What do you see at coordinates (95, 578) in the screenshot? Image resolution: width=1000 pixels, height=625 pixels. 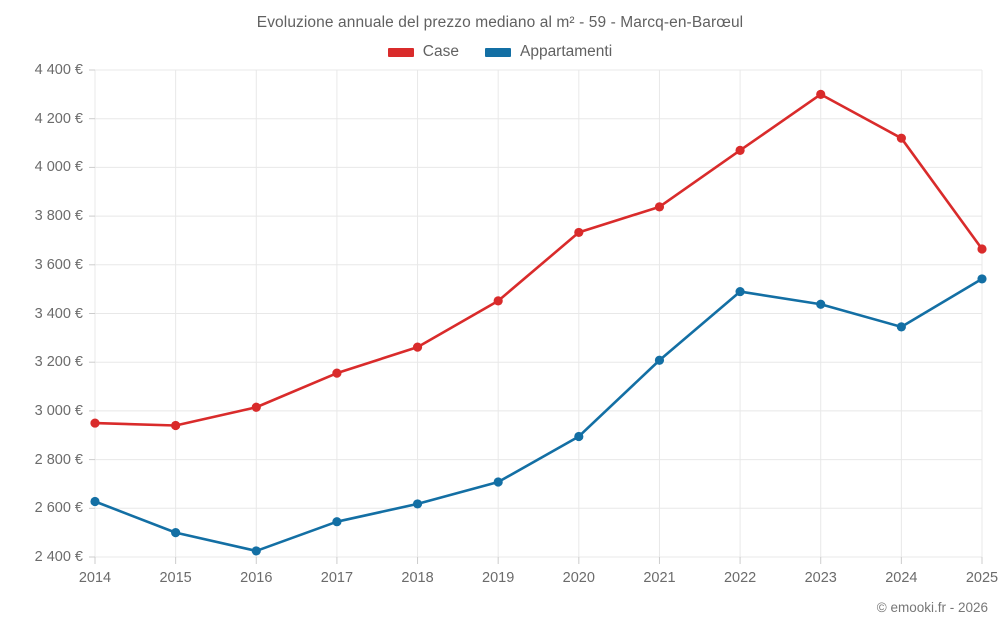 I see `x-axis-label: 2014` at bounding box center [95, 578].